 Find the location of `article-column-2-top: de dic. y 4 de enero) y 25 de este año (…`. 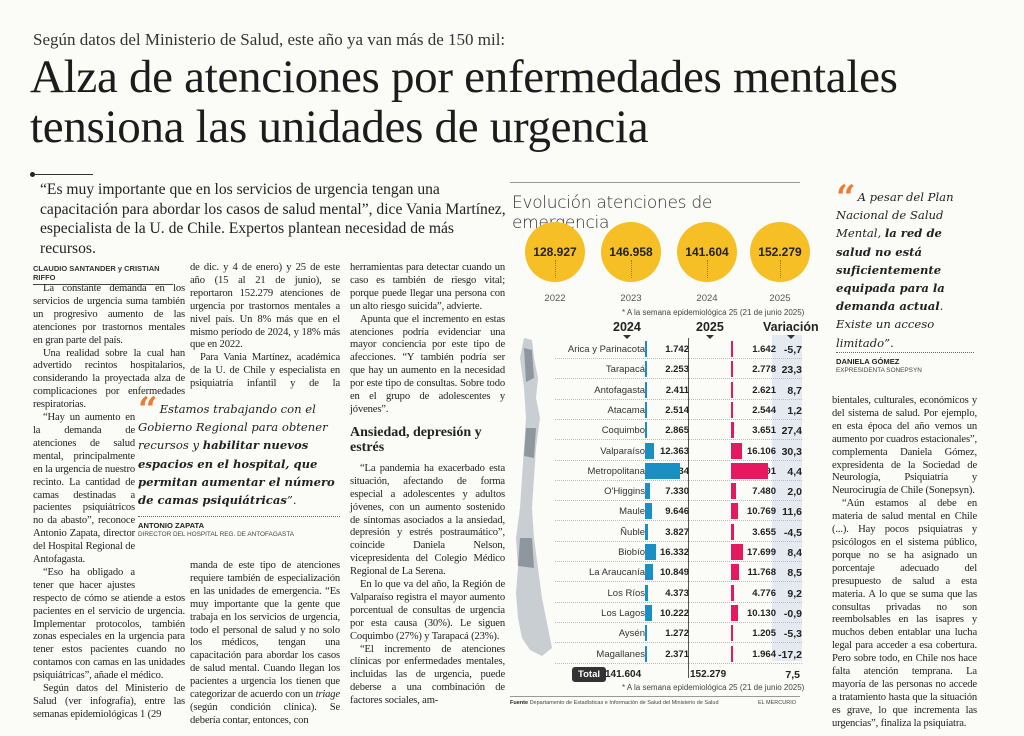

article-column-2-top: de dic. y 4 de enero) y 25 de este año (… is located at coordinates (265, 327).